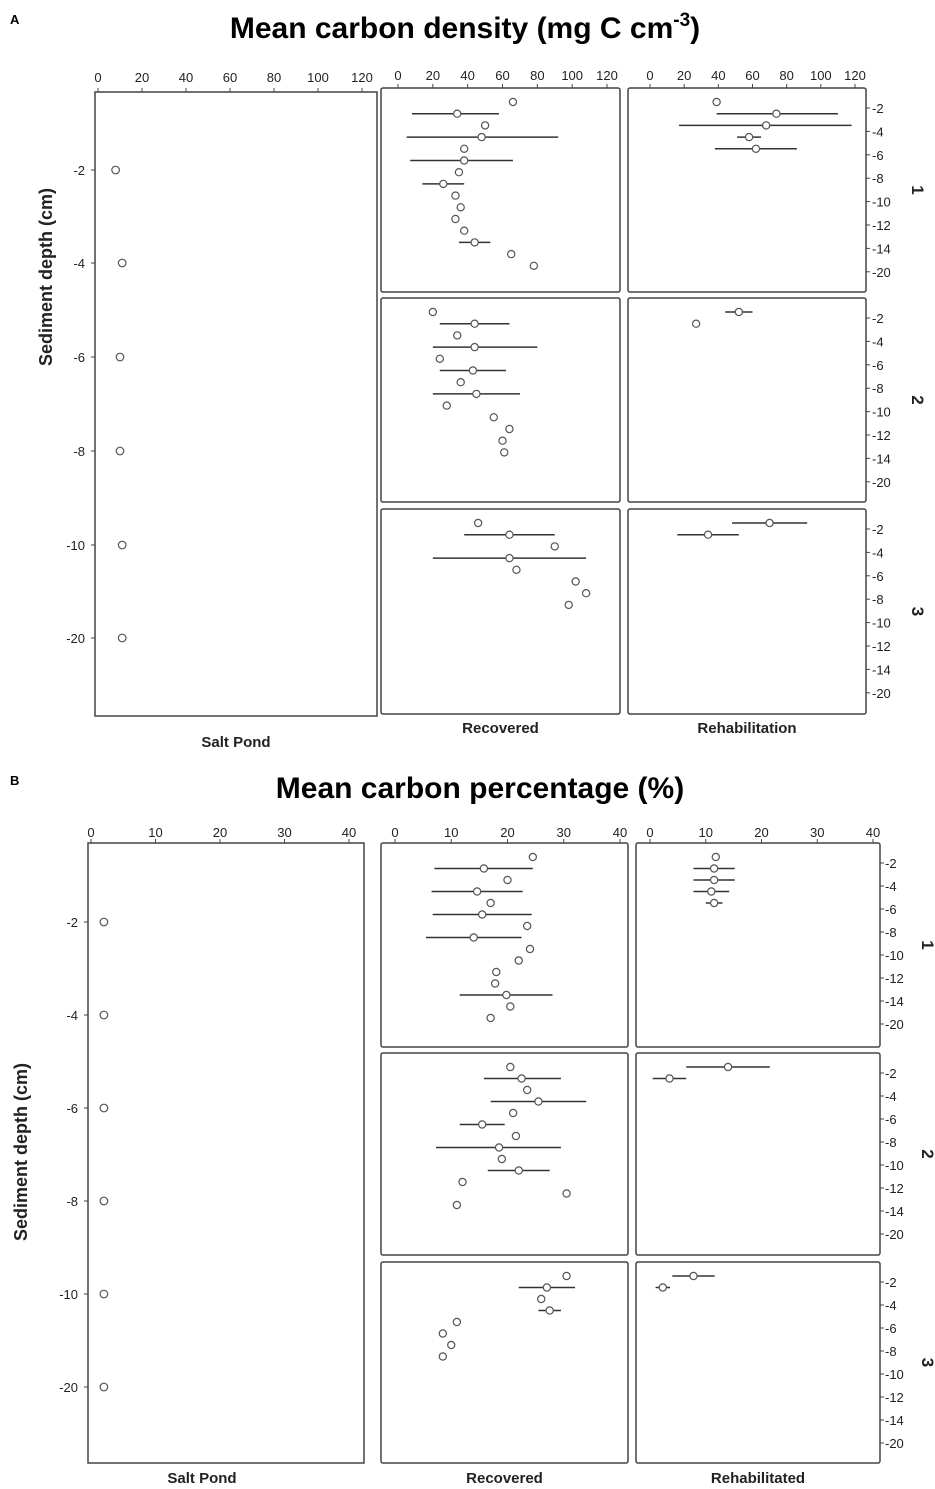  I want to click on column-rehab: 0 10 20 30 40 Rehabilitated, so click(758, 1156).